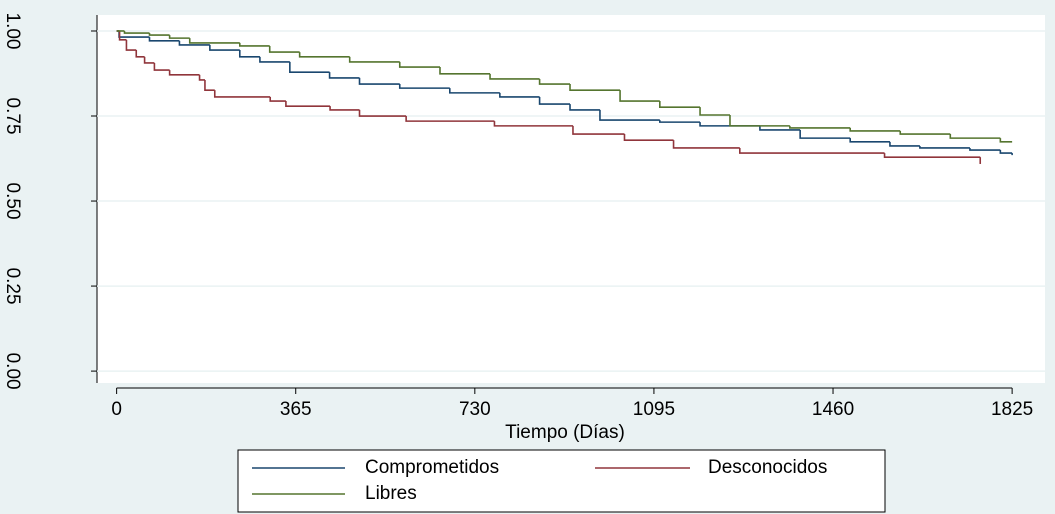 Image resolution: width=1055 pixels, height=514 pixels. I want to click on y-tick-label: 1.00, so click(12, 30).